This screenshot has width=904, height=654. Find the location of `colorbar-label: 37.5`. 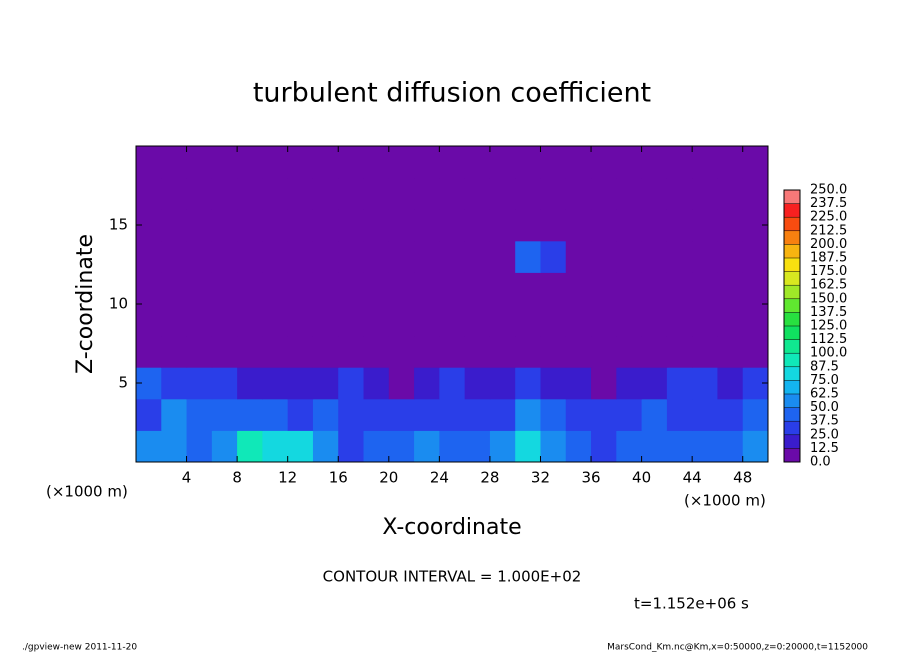

colorbar-label: 37.5 is located at coordinates (824, 421).